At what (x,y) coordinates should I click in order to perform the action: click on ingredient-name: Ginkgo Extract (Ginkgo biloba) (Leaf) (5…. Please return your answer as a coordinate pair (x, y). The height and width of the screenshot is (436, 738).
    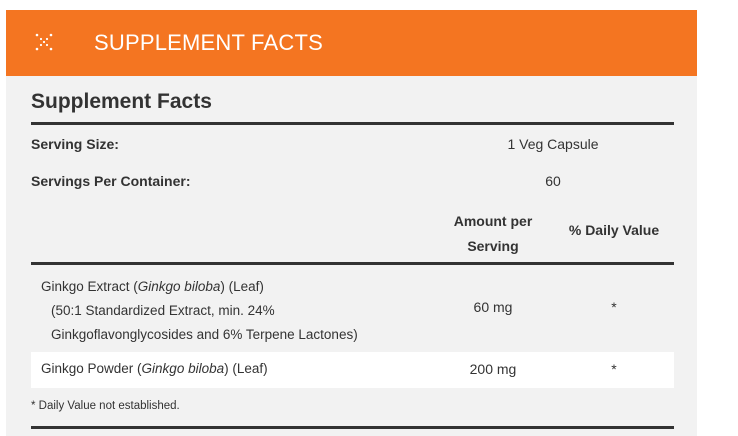
    Looking at the image, I should click on (199, 310).